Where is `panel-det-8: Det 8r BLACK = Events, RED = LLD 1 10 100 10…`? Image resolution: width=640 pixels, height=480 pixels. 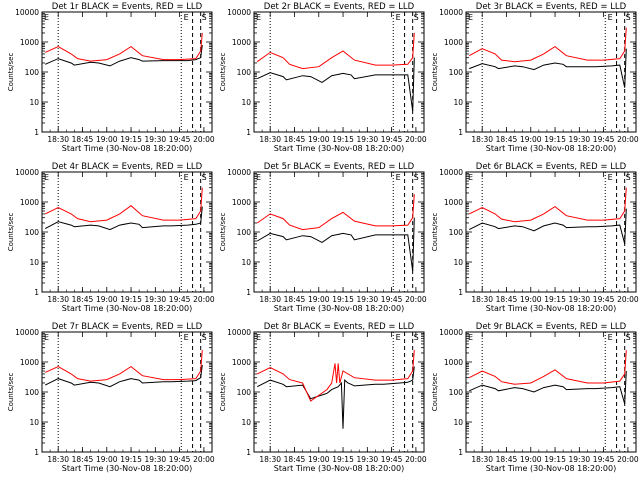
panel-det-8: Det 8r BLACK = Events, RED = LLD 1 10 100 10… is located at coordinates (323, 397).